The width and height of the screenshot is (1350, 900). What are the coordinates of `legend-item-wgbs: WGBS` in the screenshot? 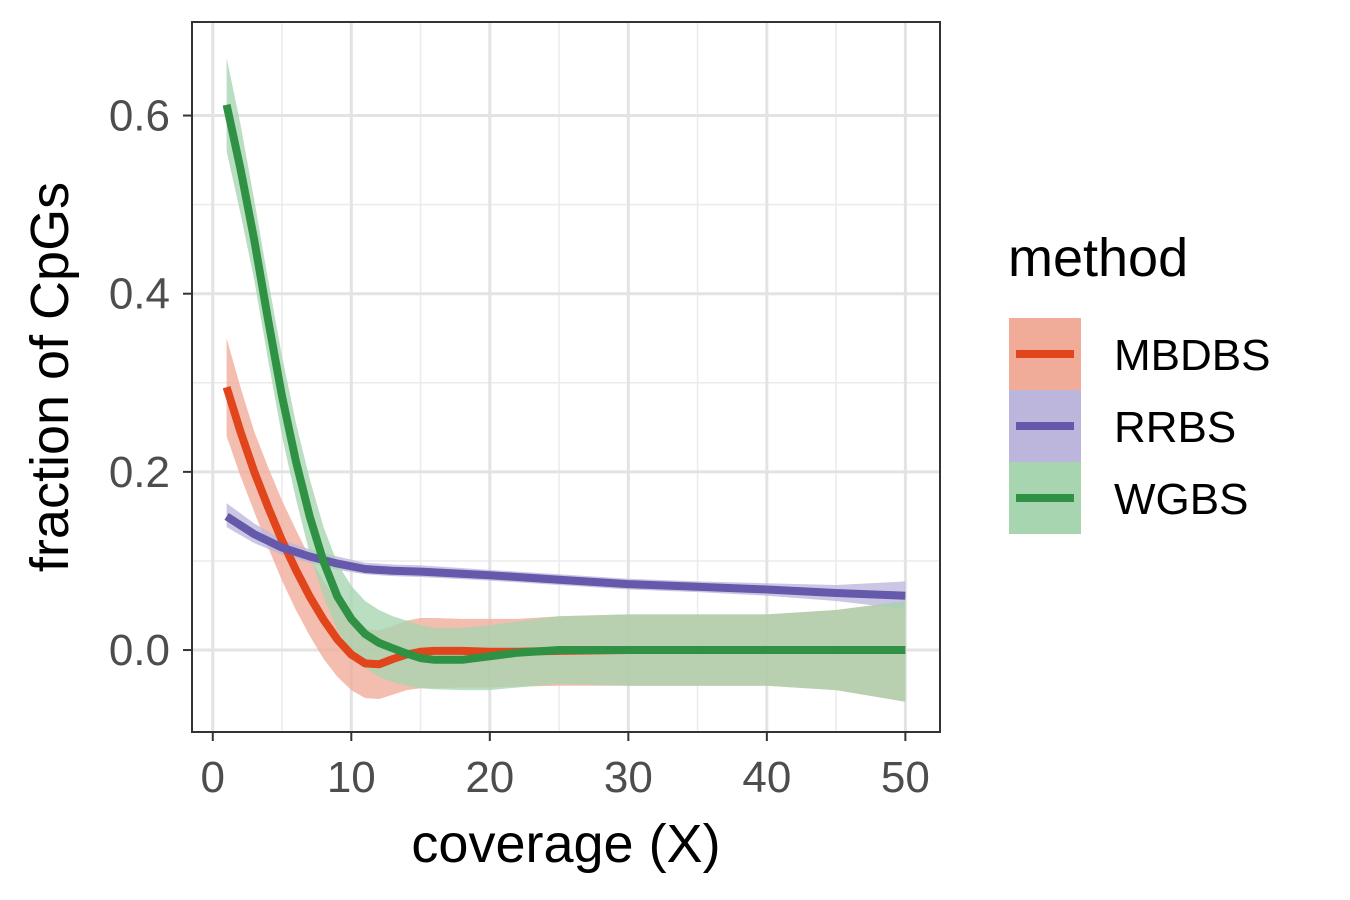 It's located at (1128, 498).